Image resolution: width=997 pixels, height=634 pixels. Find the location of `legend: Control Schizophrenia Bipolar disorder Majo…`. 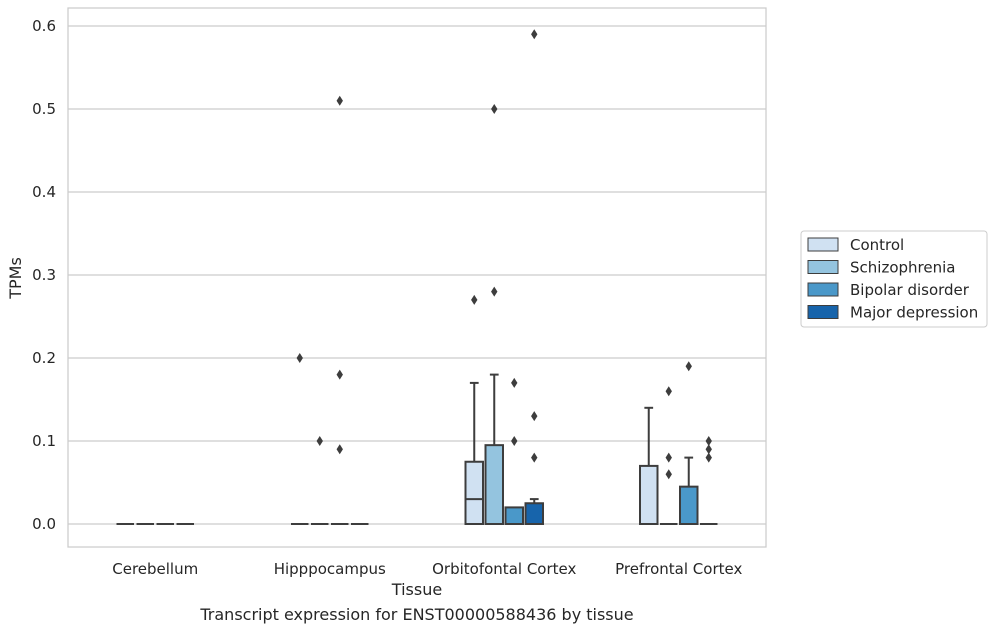

legend: Control Schizophrenia Bipolar disorder Majo… is located at coordinates (894, 279).